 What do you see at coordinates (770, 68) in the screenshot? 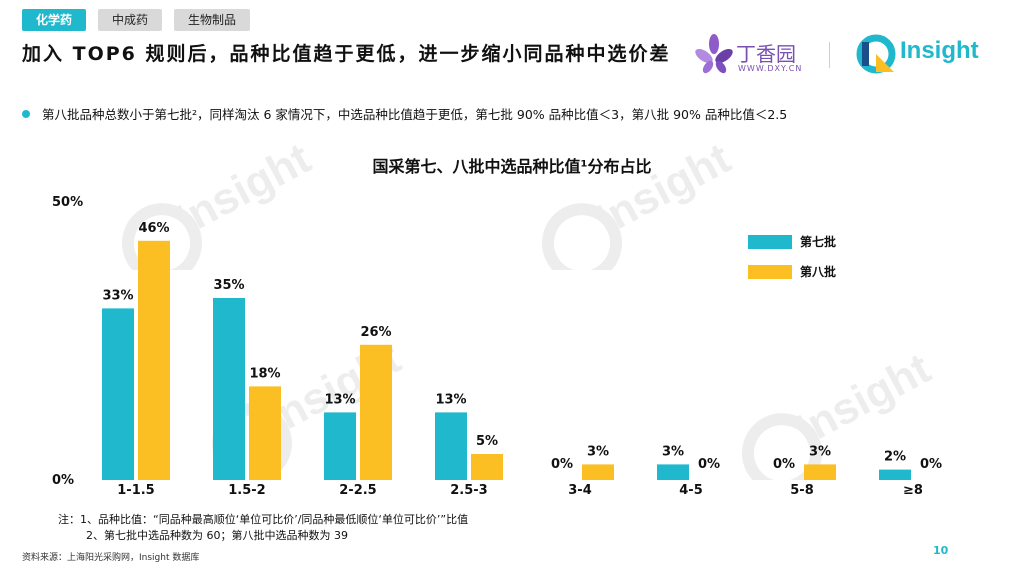
I see `dxy-logo-url: WWW.DXY.CN` at bounding box center [770, 68].